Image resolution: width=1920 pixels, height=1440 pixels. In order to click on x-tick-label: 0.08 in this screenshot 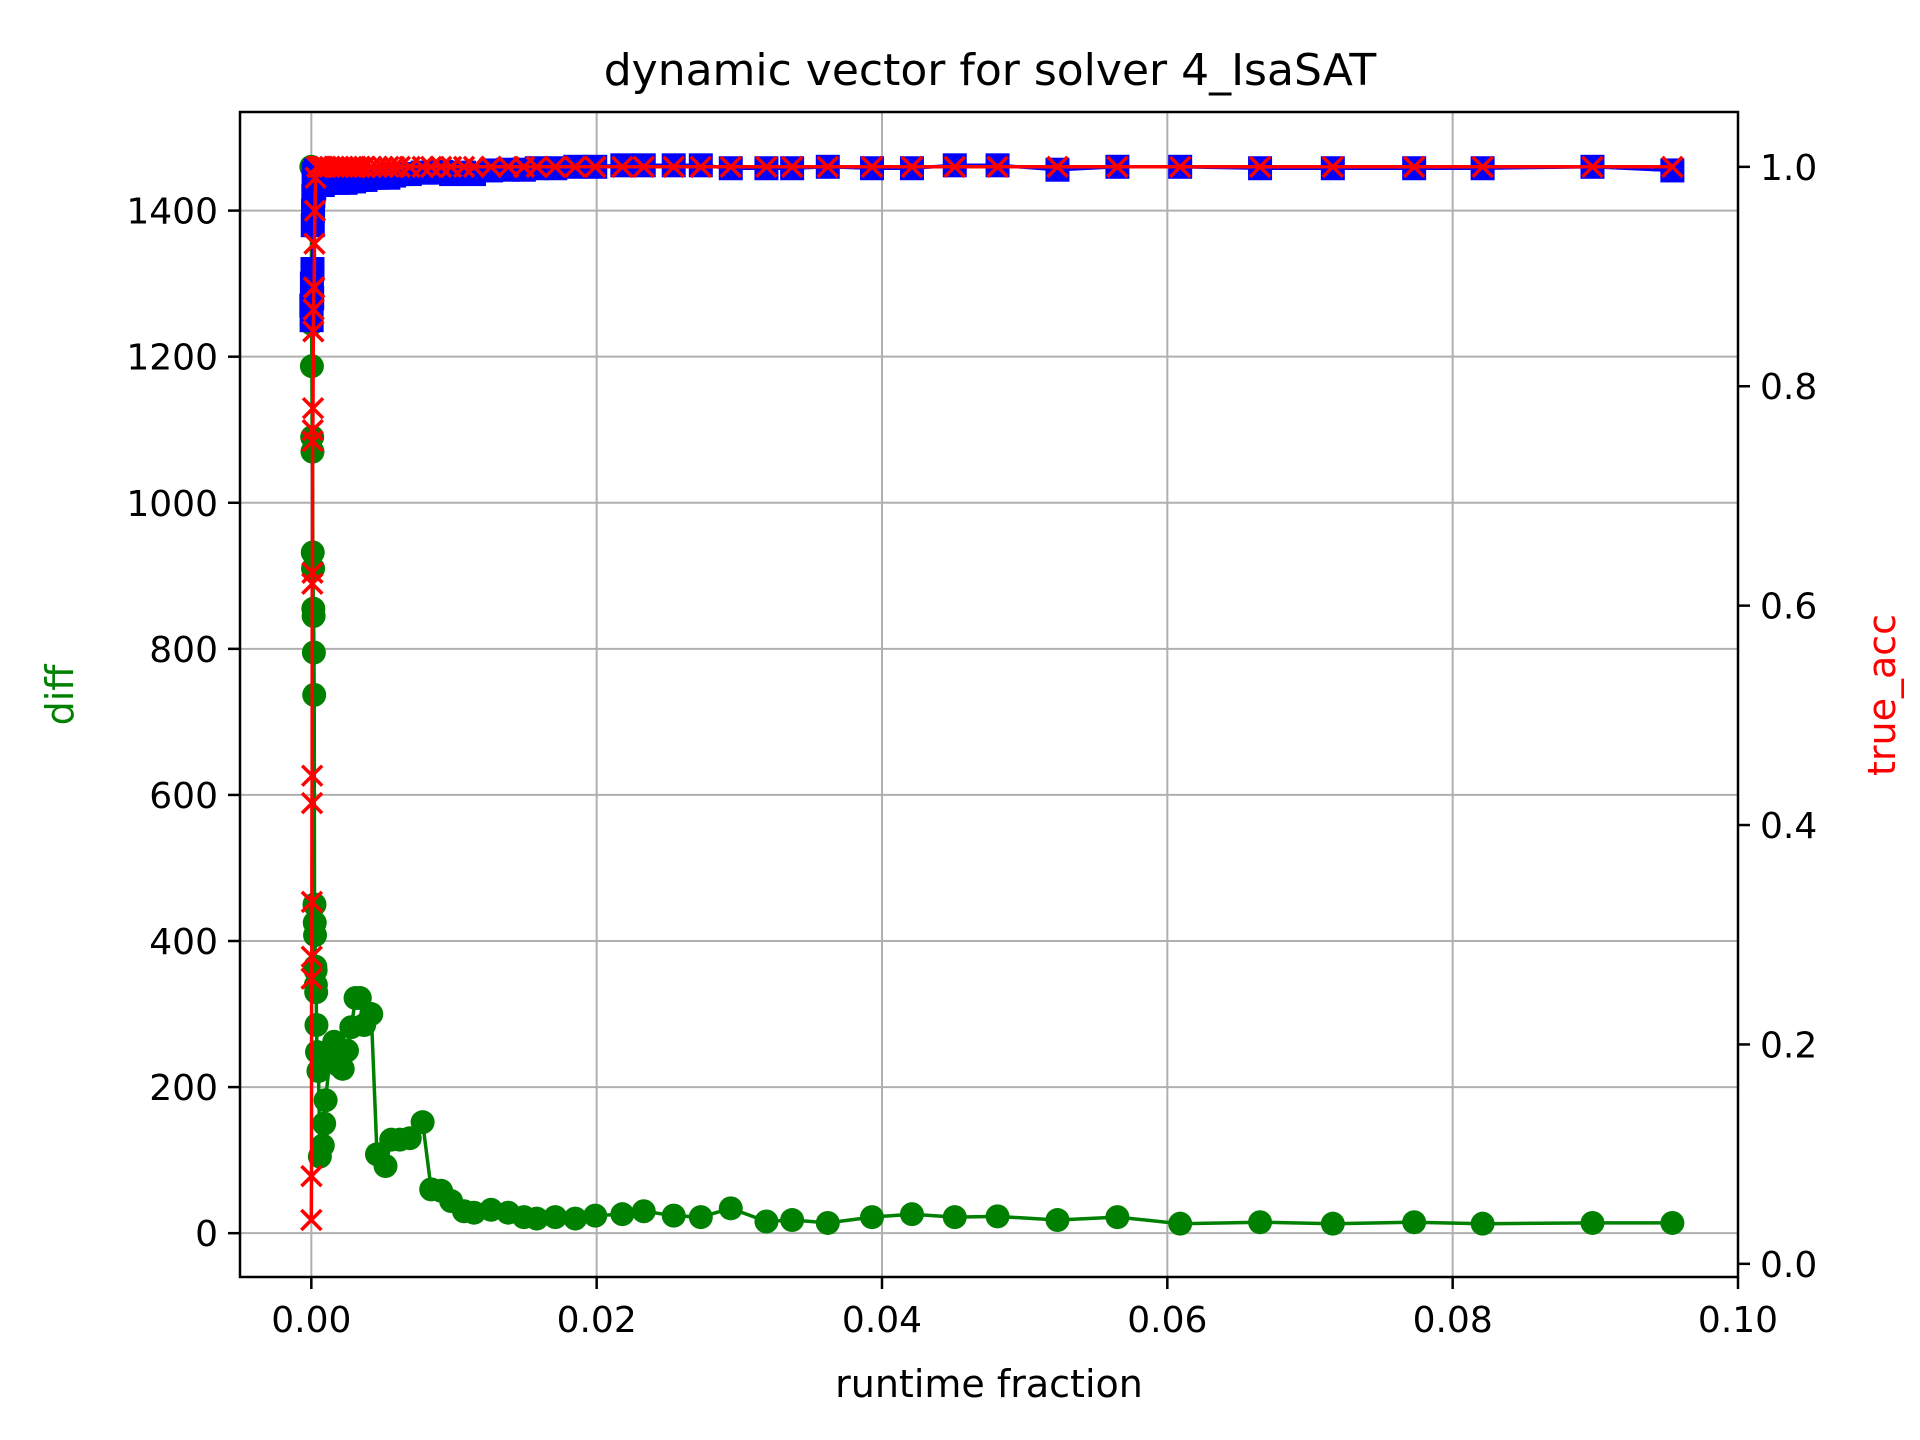, I will do `click(1453, 1320)`.